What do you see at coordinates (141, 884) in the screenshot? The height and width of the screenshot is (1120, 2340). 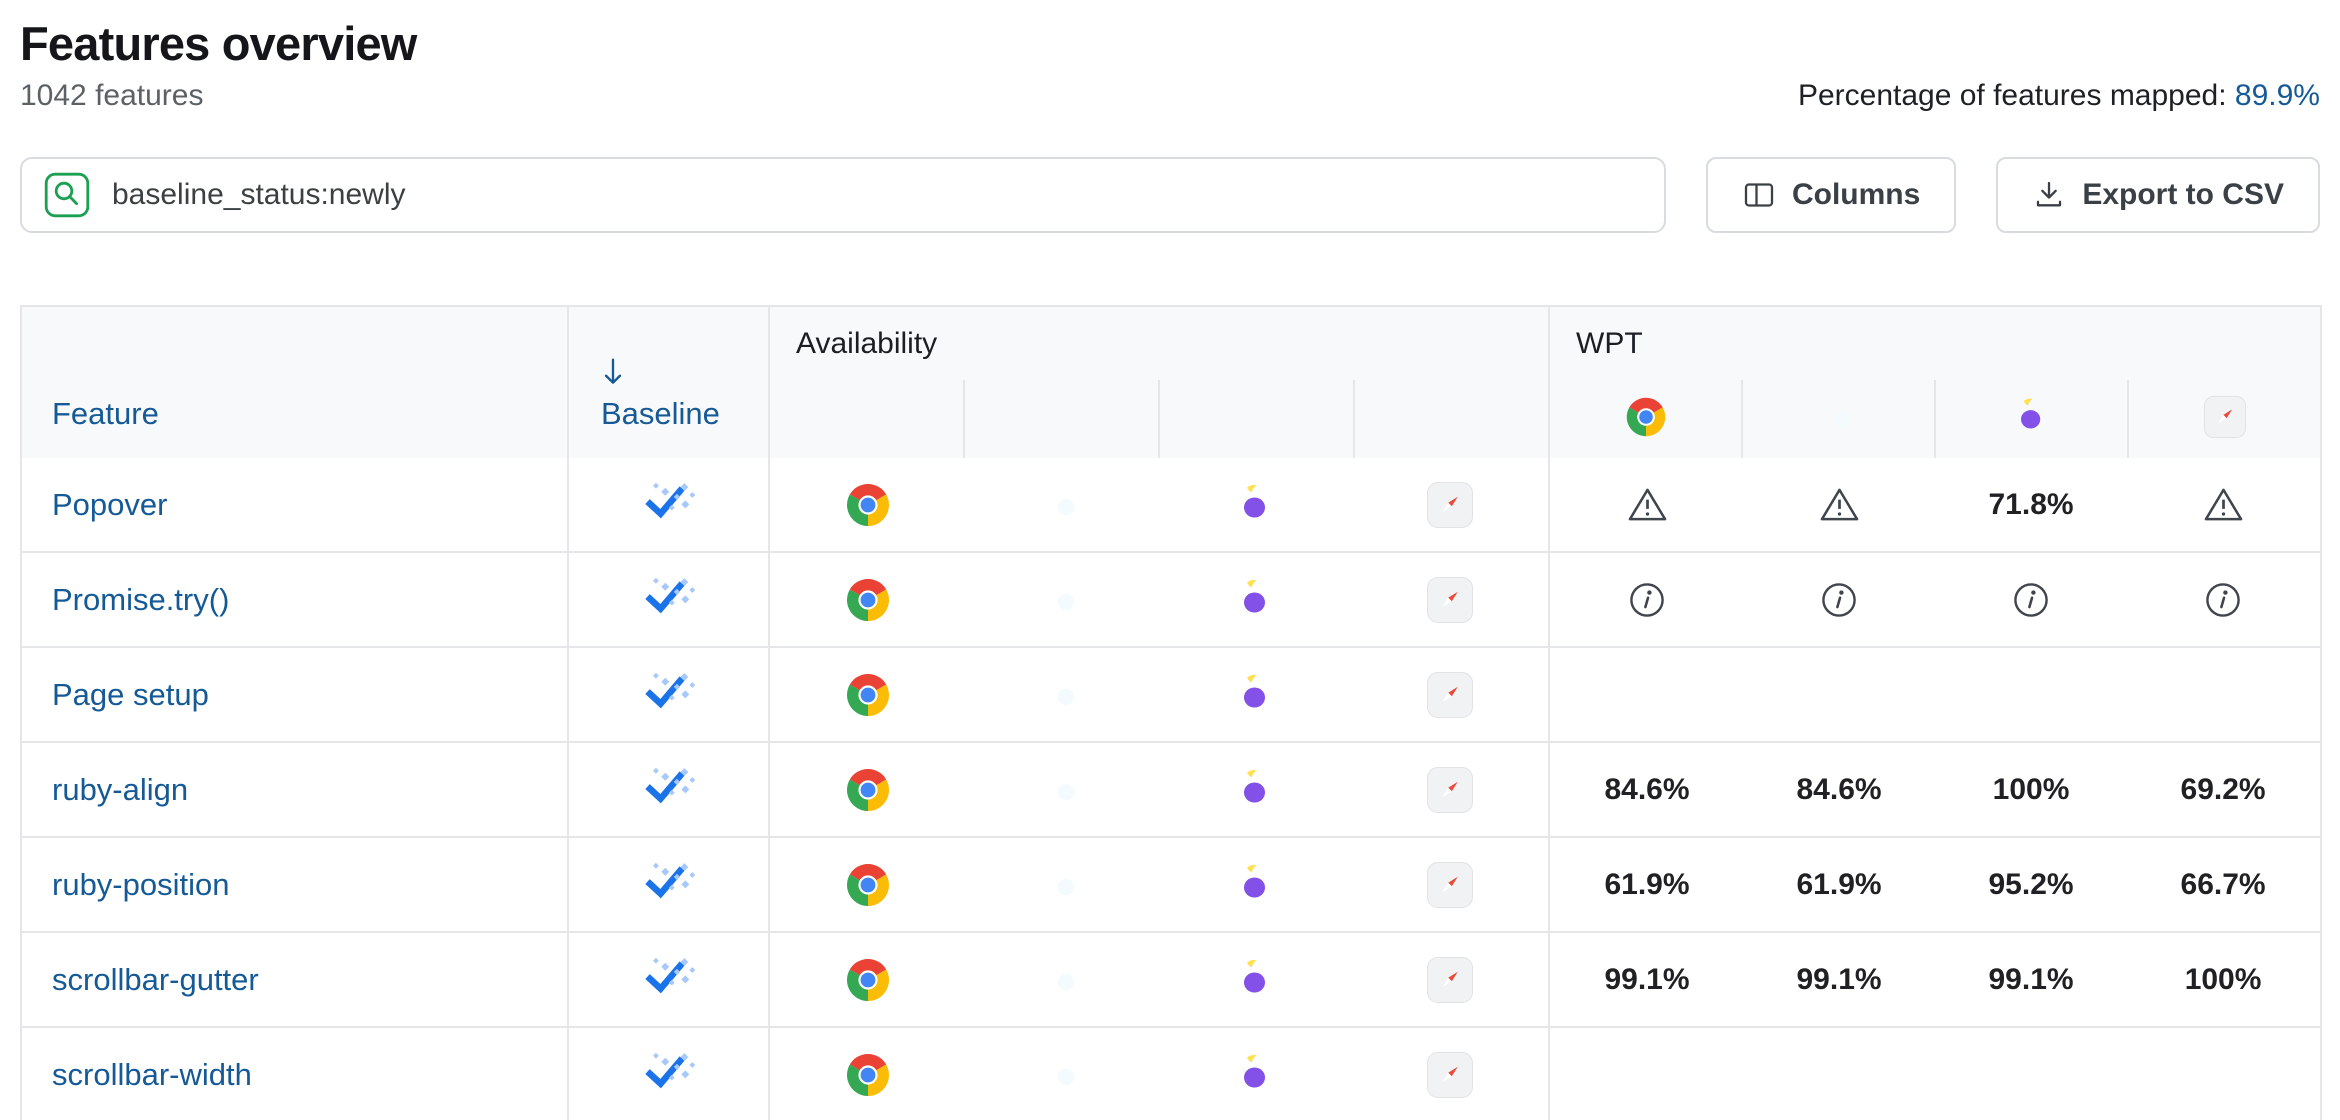 I see `feature-link: ruby-position` at bounding box center [141, 884].